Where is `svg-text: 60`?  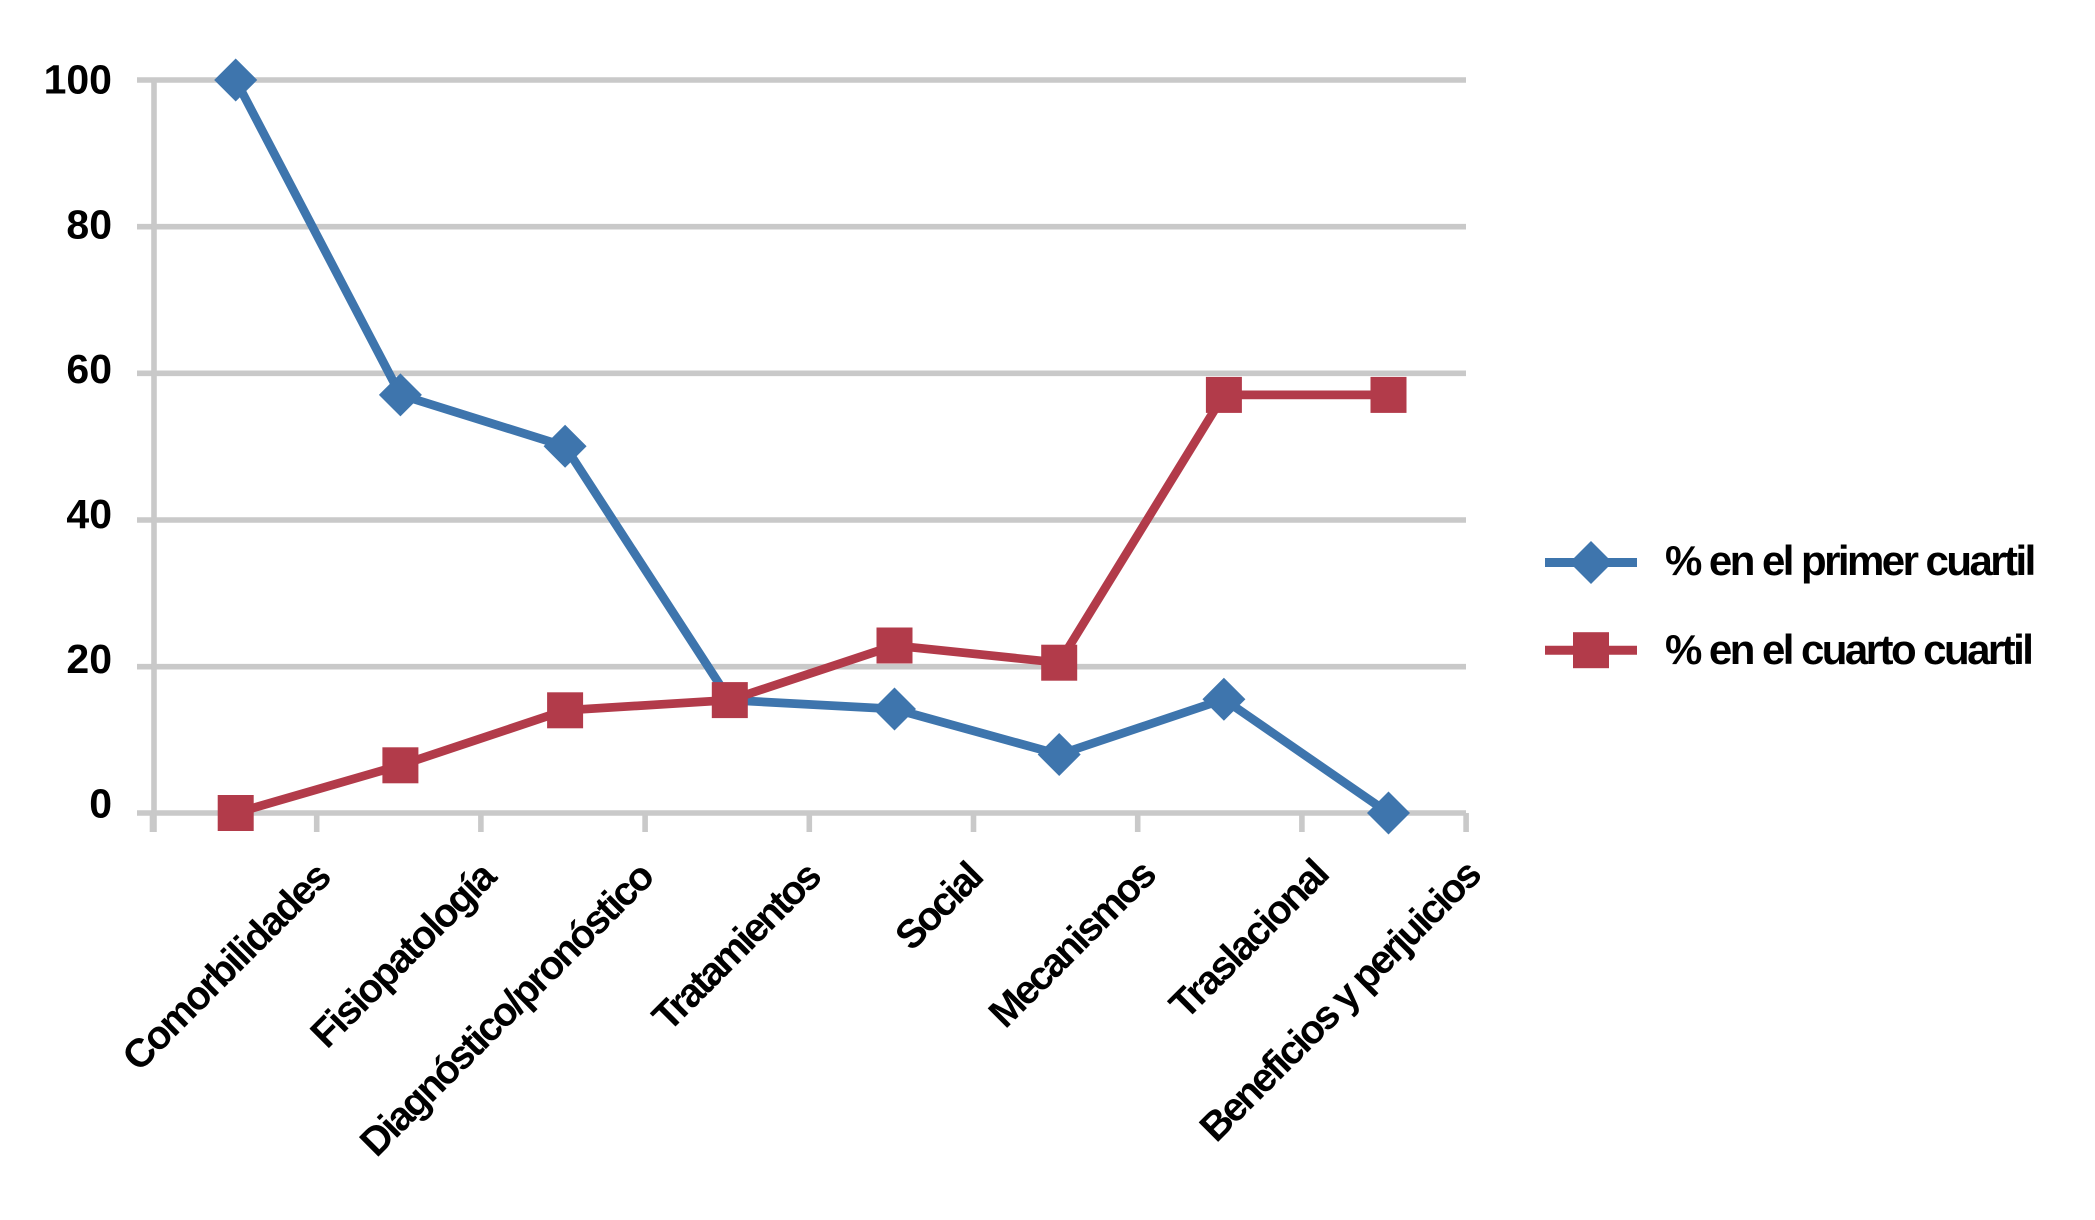
svg-text: 60 is located at coordinates (89, 369).